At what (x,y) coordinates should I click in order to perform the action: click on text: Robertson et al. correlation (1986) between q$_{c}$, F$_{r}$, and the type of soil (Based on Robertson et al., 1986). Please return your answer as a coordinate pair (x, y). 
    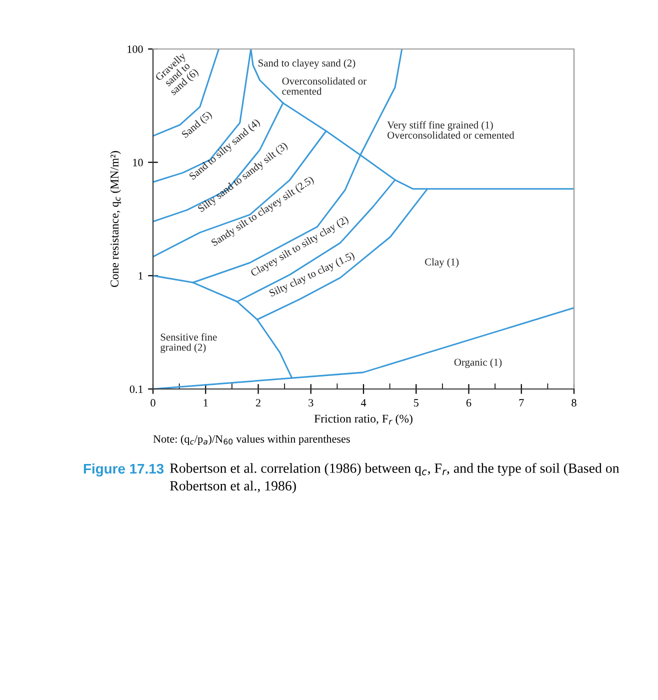
    Looking at the image, I should click on (395, 478).